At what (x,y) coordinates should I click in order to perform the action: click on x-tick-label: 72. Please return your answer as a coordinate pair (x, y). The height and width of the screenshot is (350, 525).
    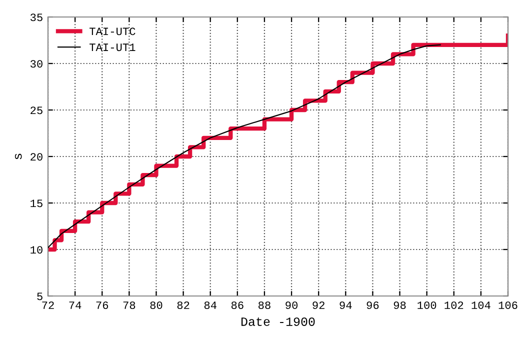
    Looking at the image, I should click on (48, 305).